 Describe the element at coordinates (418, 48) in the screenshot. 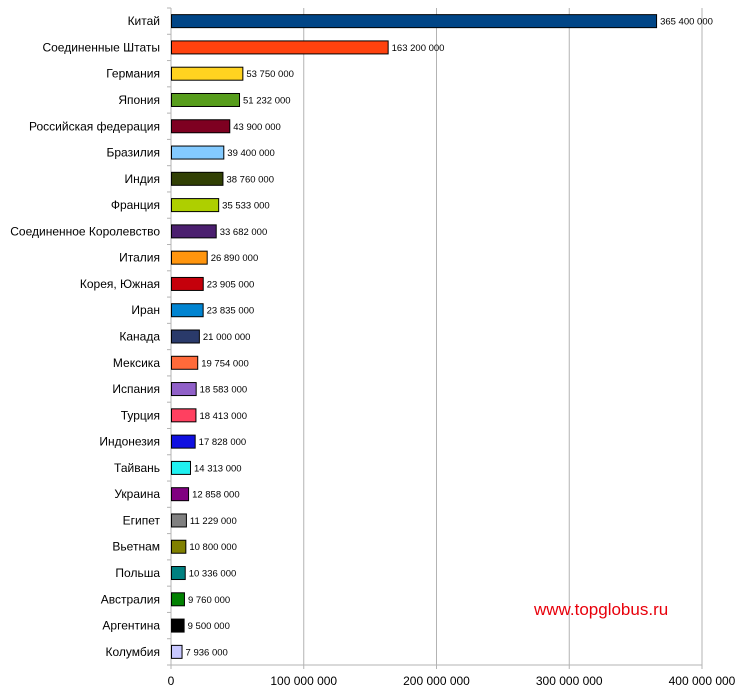

I see `value-label: 163 200 000` at that location.